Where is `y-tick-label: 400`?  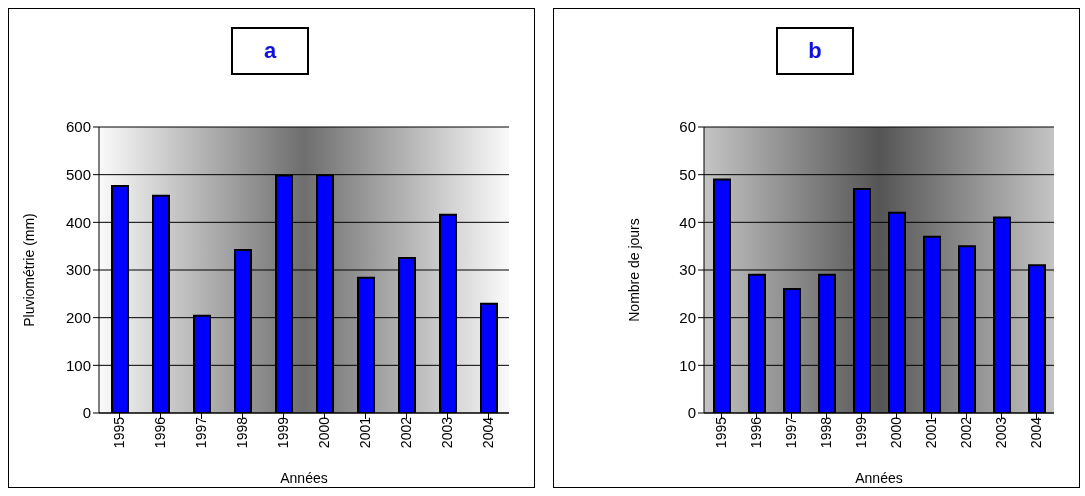
y-tick-label: 400 is located at coordinates (78, 222).